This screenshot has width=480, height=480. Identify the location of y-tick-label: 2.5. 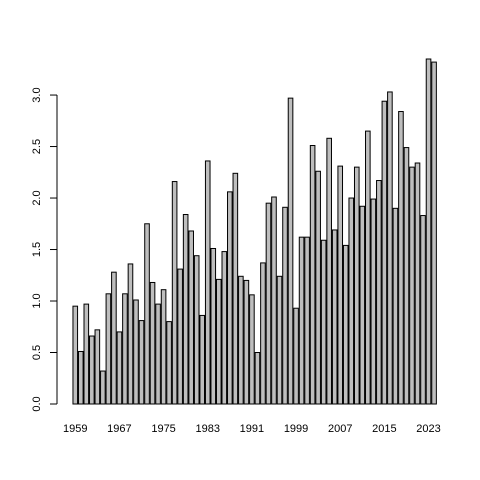
(37, 146).